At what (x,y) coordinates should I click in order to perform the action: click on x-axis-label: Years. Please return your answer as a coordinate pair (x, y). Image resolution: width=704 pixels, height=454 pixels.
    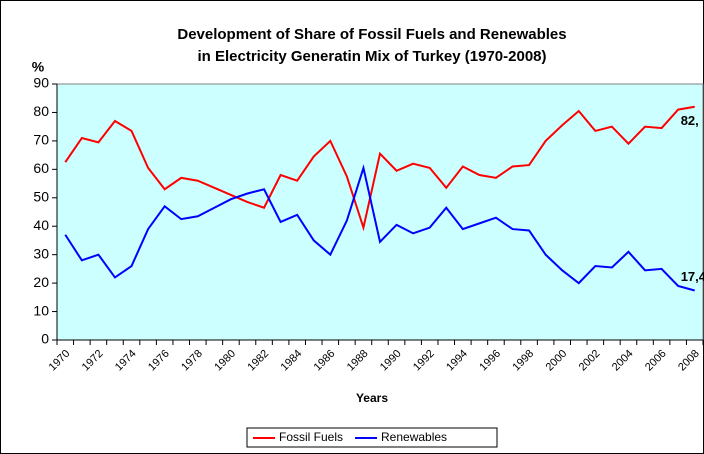
    Looking at the image, I should click on (372, 398).